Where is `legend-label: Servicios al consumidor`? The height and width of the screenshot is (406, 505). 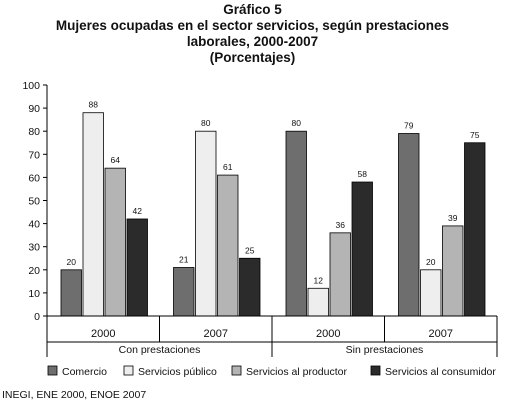 legend-label: Servicios al consumidor is located at coordinates (440, 372).